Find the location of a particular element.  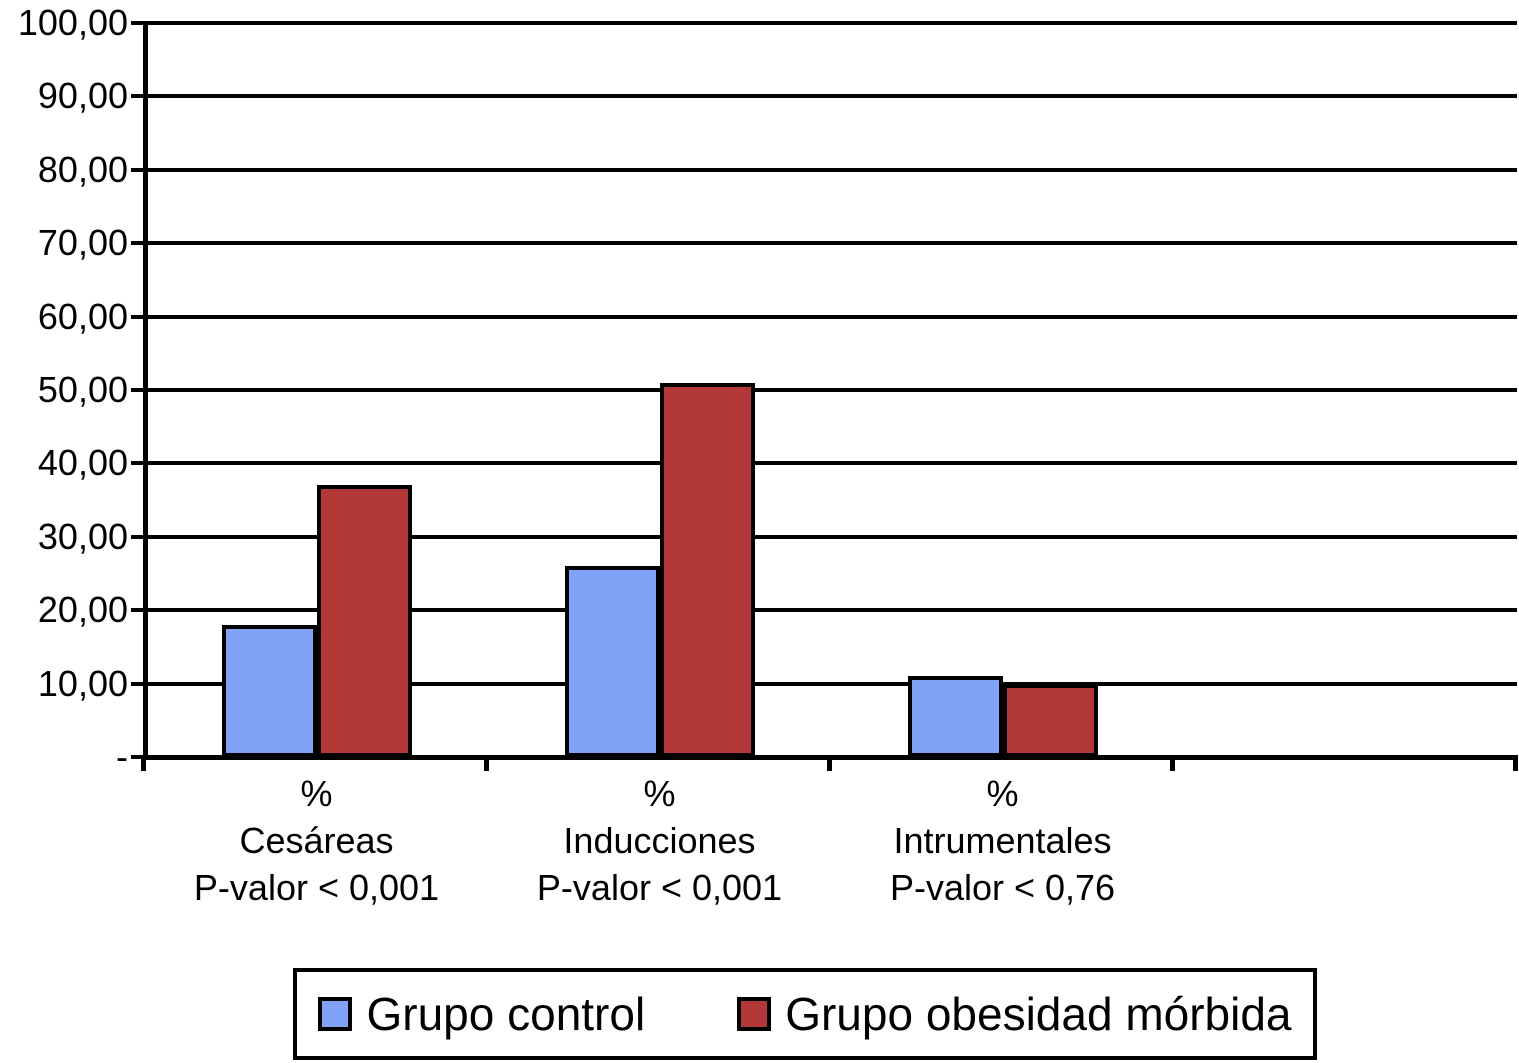

x-category-name-inducciones: Inducciones is located at coordinates (659, 840).